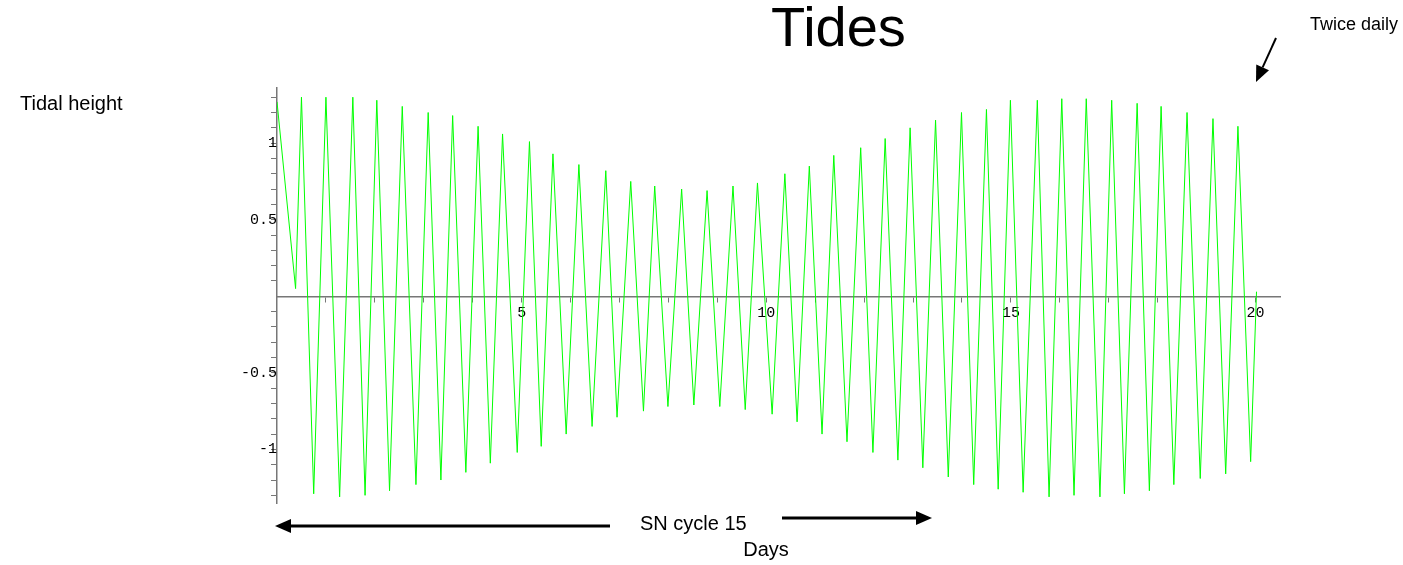 The height and width of the screenshot is (565, 1403). Describe the element at coordinates (258, 373) in the screenshot. I see `y-tick-label: -0.5` at that location.